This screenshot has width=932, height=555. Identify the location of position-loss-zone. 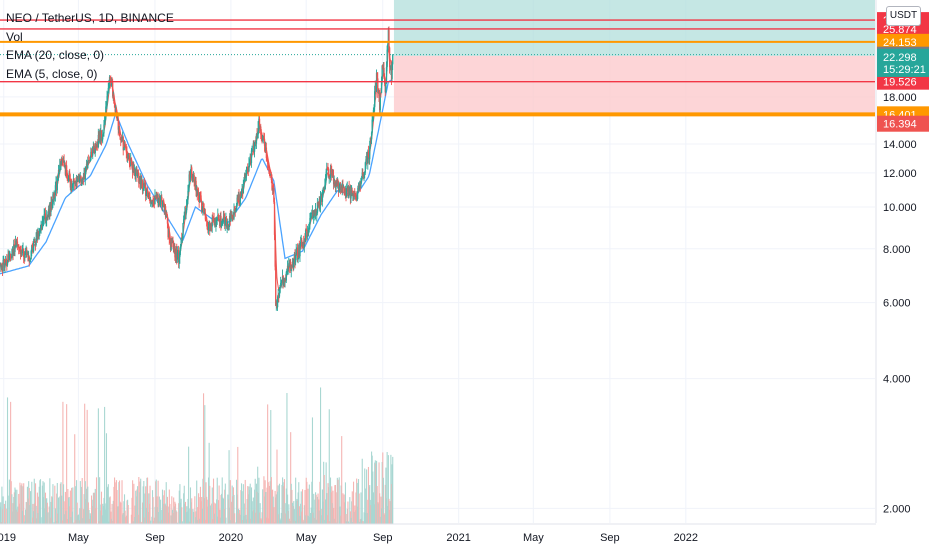
(634, 85).